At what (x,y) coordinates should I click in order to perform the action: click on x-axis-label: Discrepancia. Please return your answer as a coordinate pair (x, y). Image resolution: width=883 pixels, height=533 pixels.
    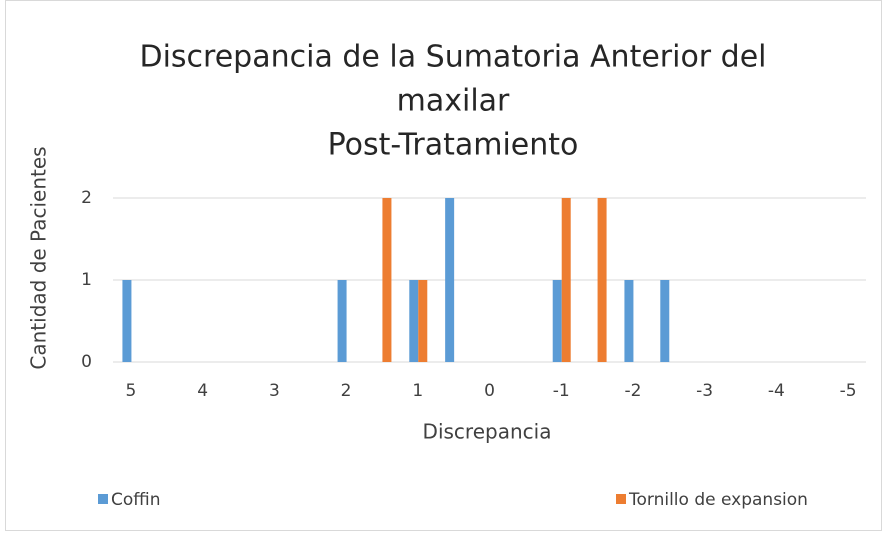
    Looking at the image, I should click on (487, 432).